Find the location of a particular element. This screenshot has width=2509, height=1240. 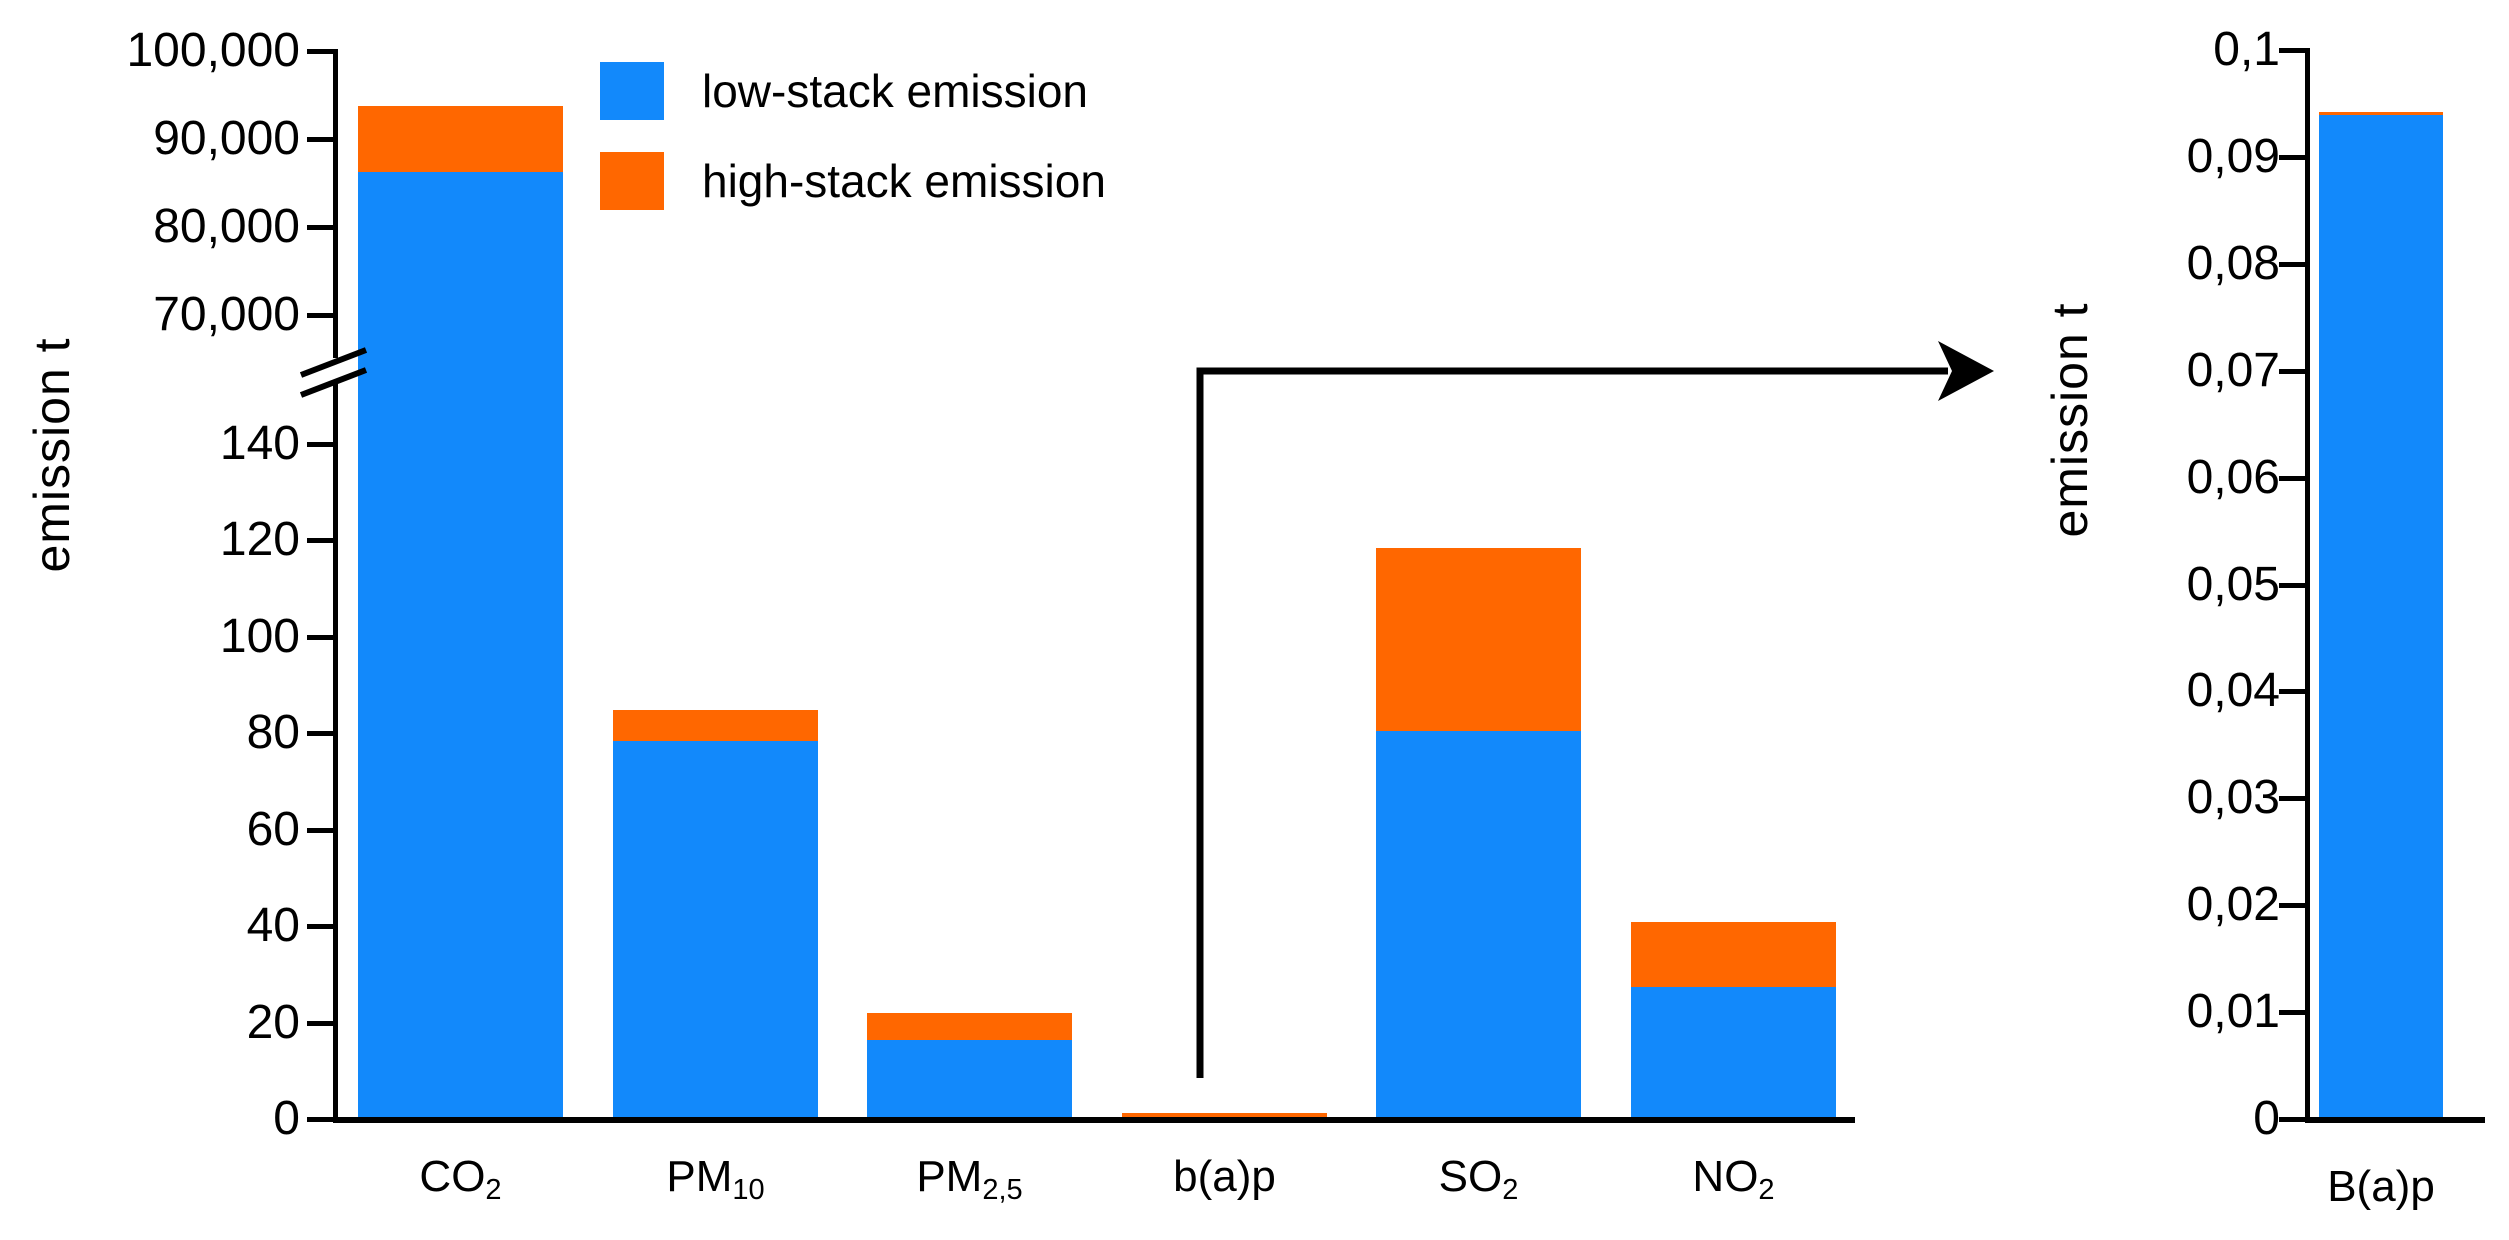

y-tick-label: 60 is located at coordinates (273, 829).